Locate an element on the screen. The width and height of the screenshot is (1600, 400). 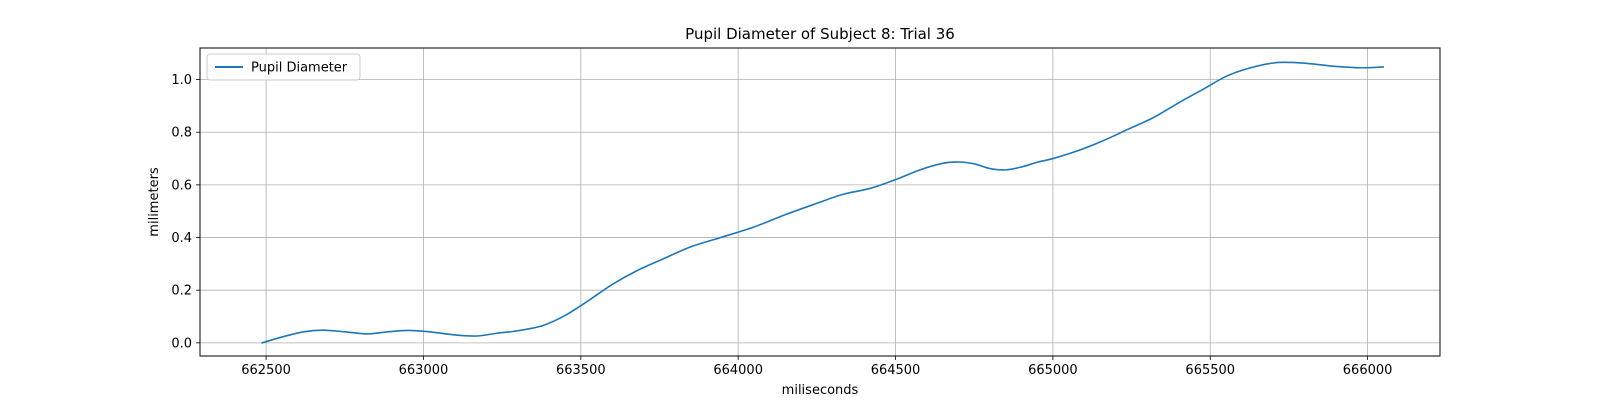
x-tick-label: 662500 is located at coordinates (266, 370).